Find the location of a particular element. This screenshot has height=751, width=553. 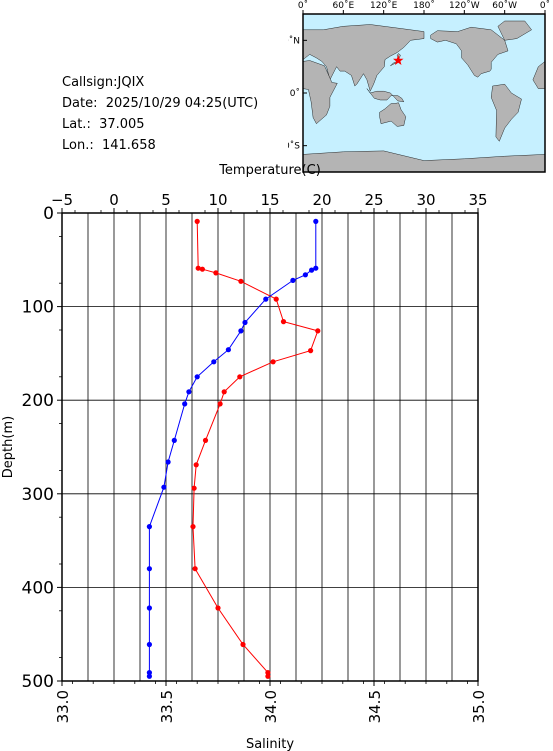

map-lat-label: 60˚S is located at coordinates (294, 146).